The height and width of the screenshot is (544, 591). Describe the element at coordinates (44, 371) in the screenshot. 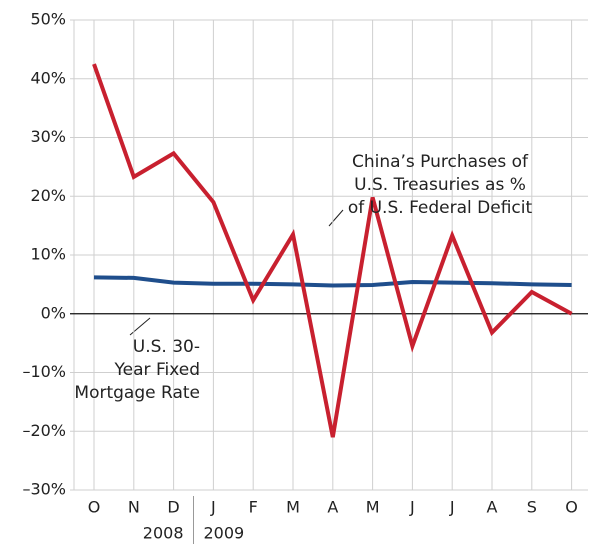

I see `y-tick-label: –10%` at that location.